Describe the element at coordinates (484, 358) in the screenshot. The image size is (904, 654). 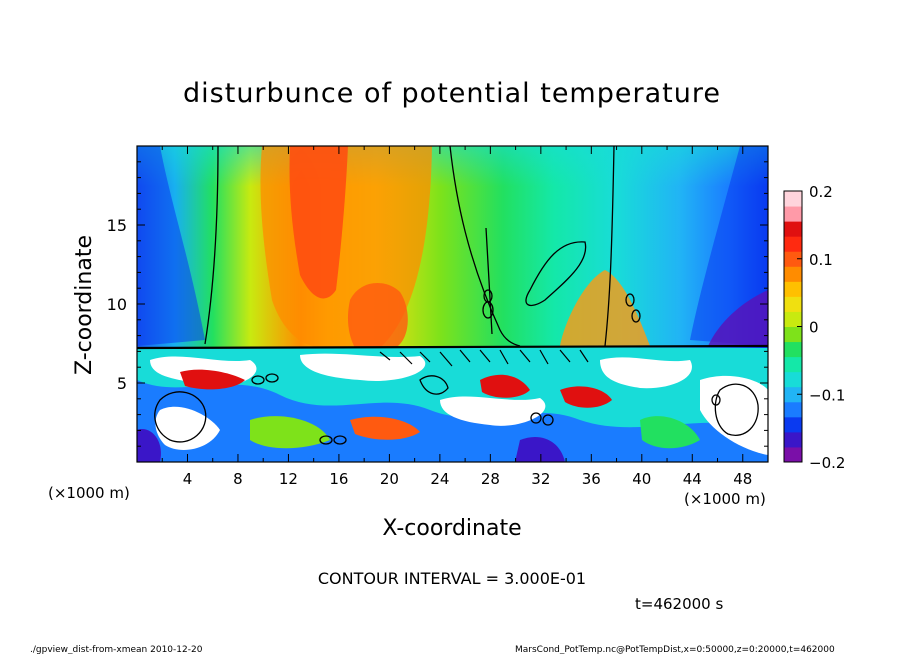
I see `interface-hatch` at that location.